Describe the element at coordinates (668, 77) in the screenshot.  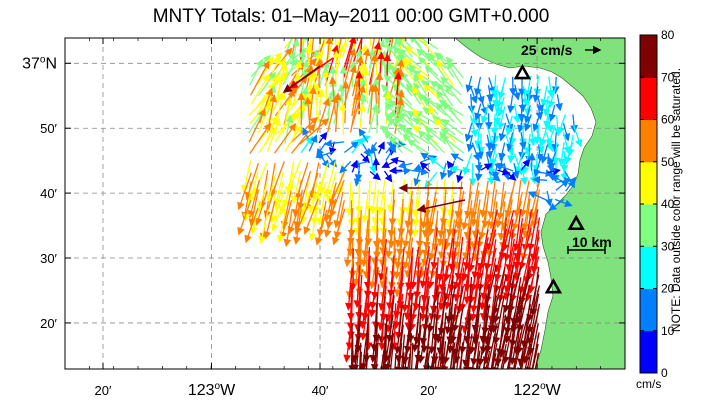
I see `colorbar-tick-label: 70` at that location.